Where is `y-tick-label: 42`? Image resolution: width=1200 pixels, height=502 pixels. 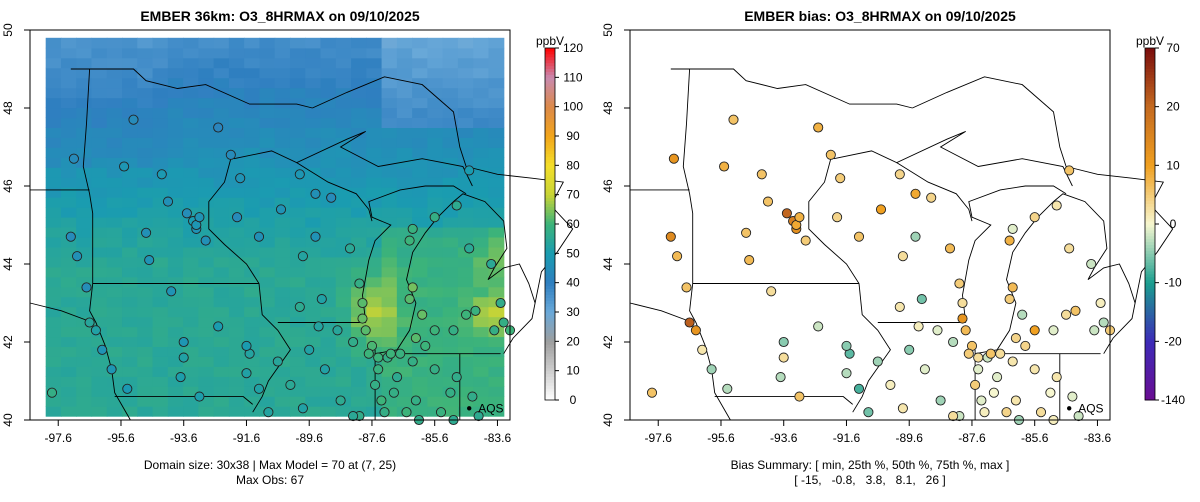
y-tick-label: 42 is located at coordinates (608, 342).